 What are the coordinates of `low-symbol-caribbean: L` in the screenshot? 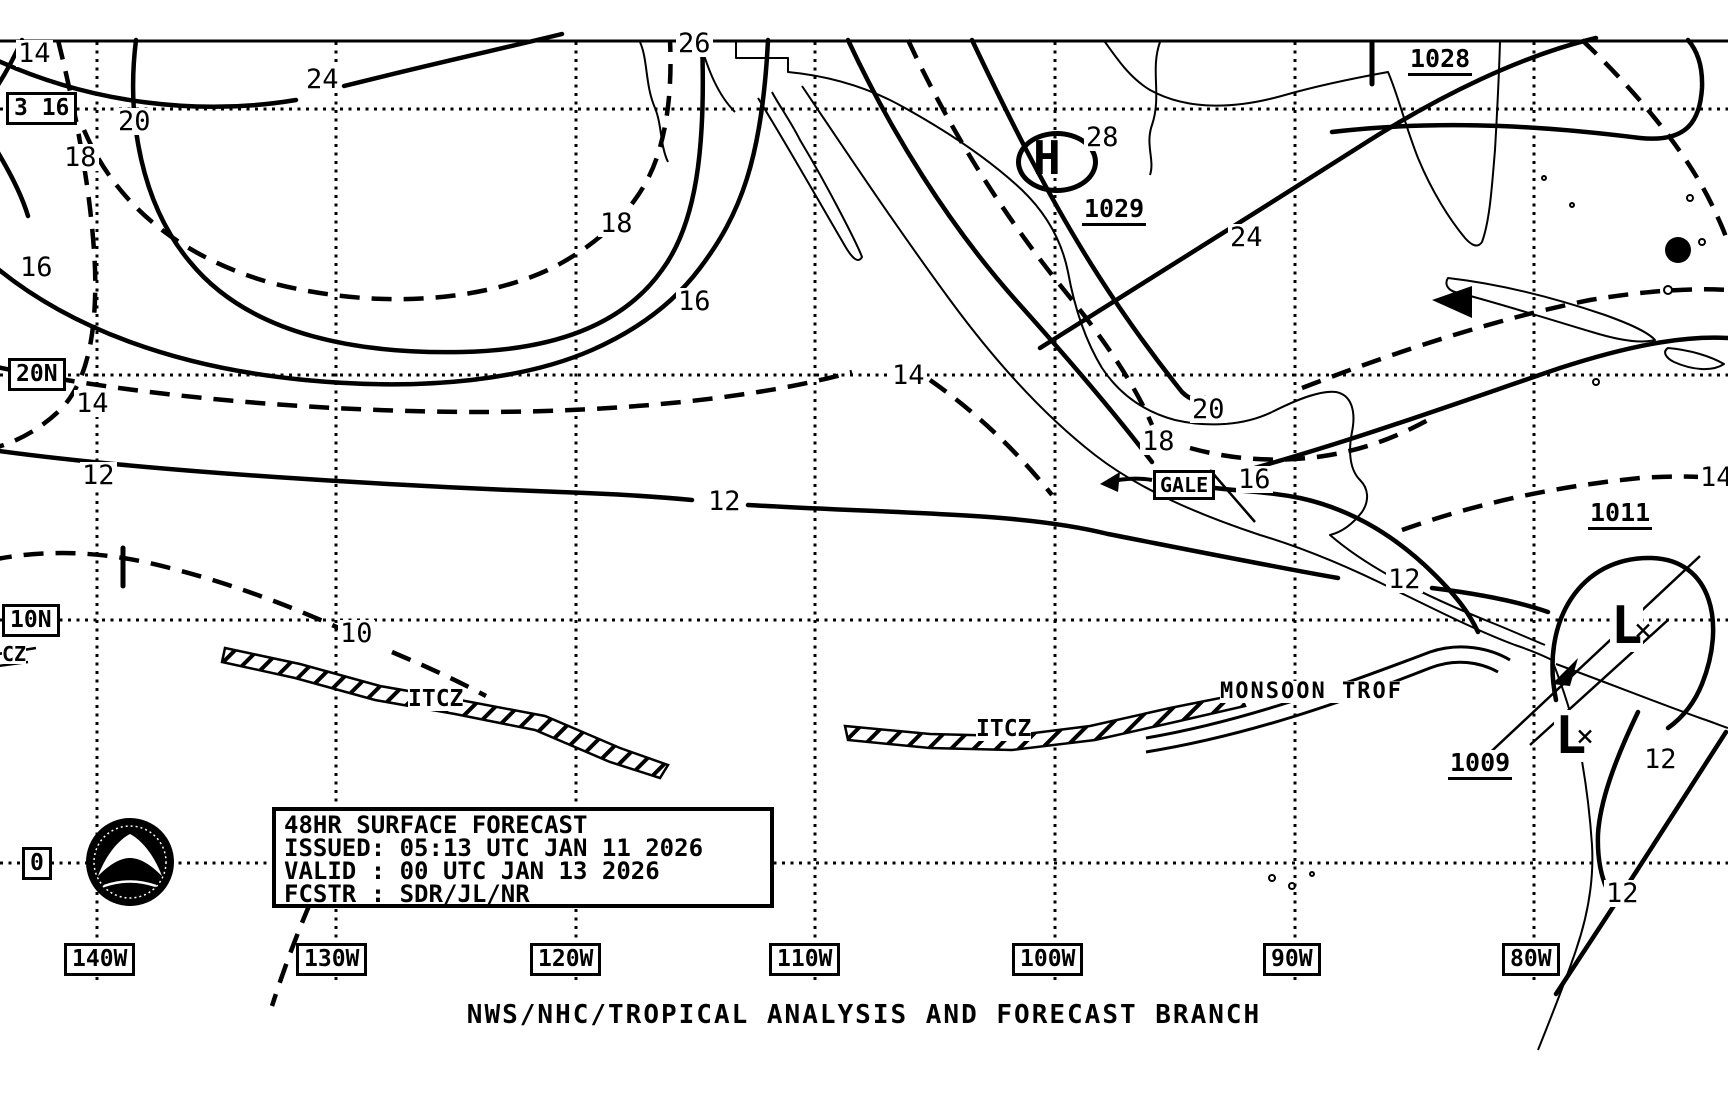 It's located at (1627, 626).